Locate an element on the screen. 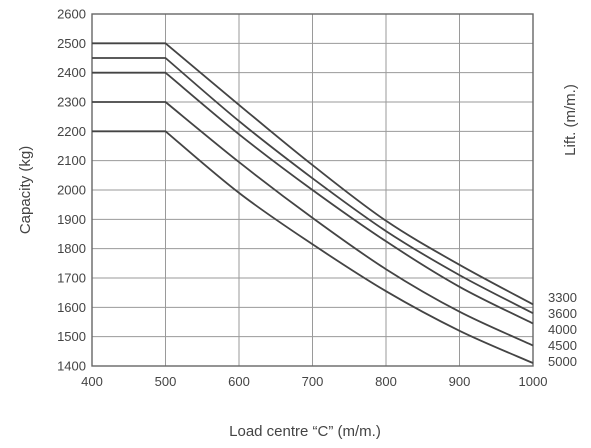  lift-label: 4000 is located at coordinates (562, 329).